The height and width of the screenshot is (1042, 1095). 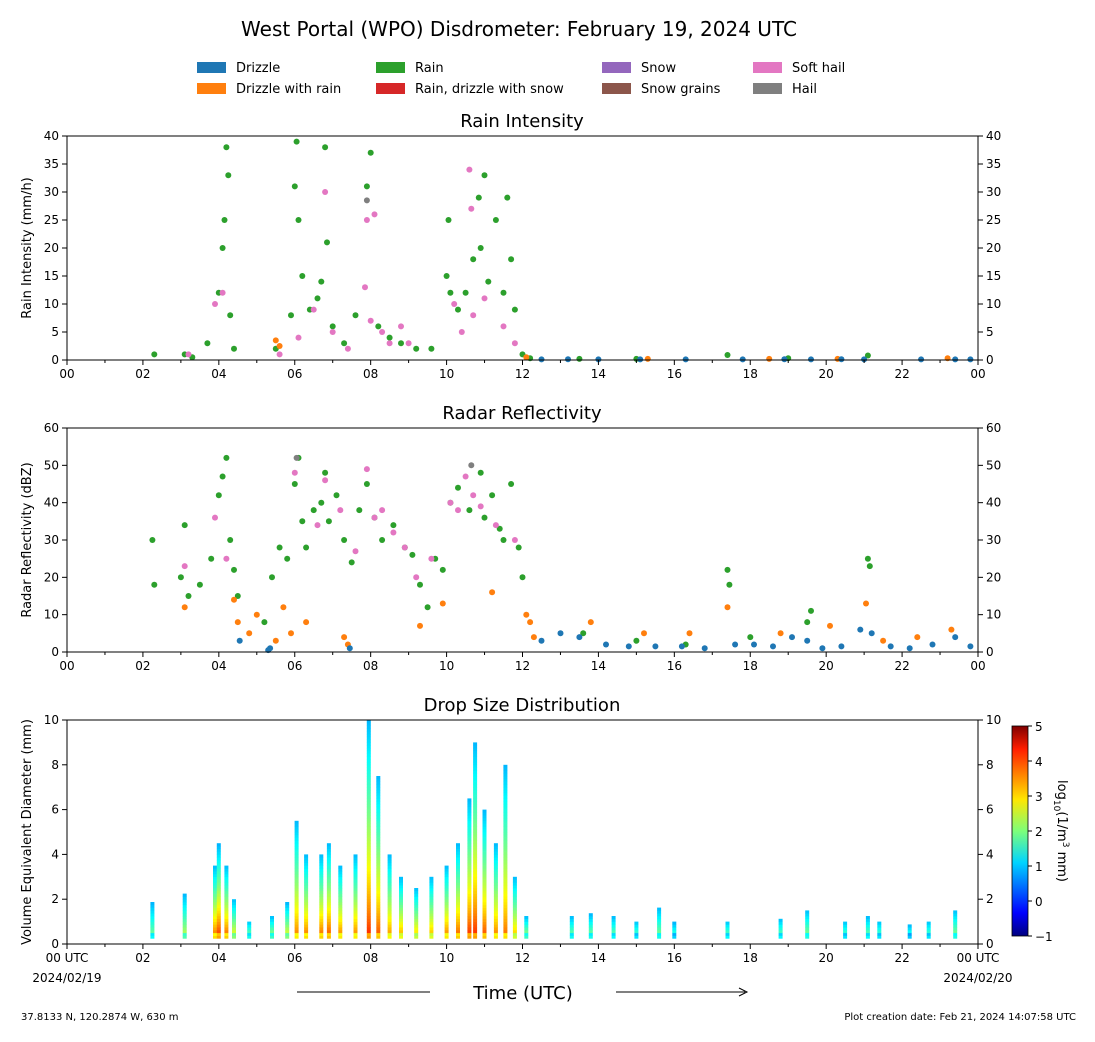 I want to click on y-tick-label-right: 40, so click(x=993, y=503).